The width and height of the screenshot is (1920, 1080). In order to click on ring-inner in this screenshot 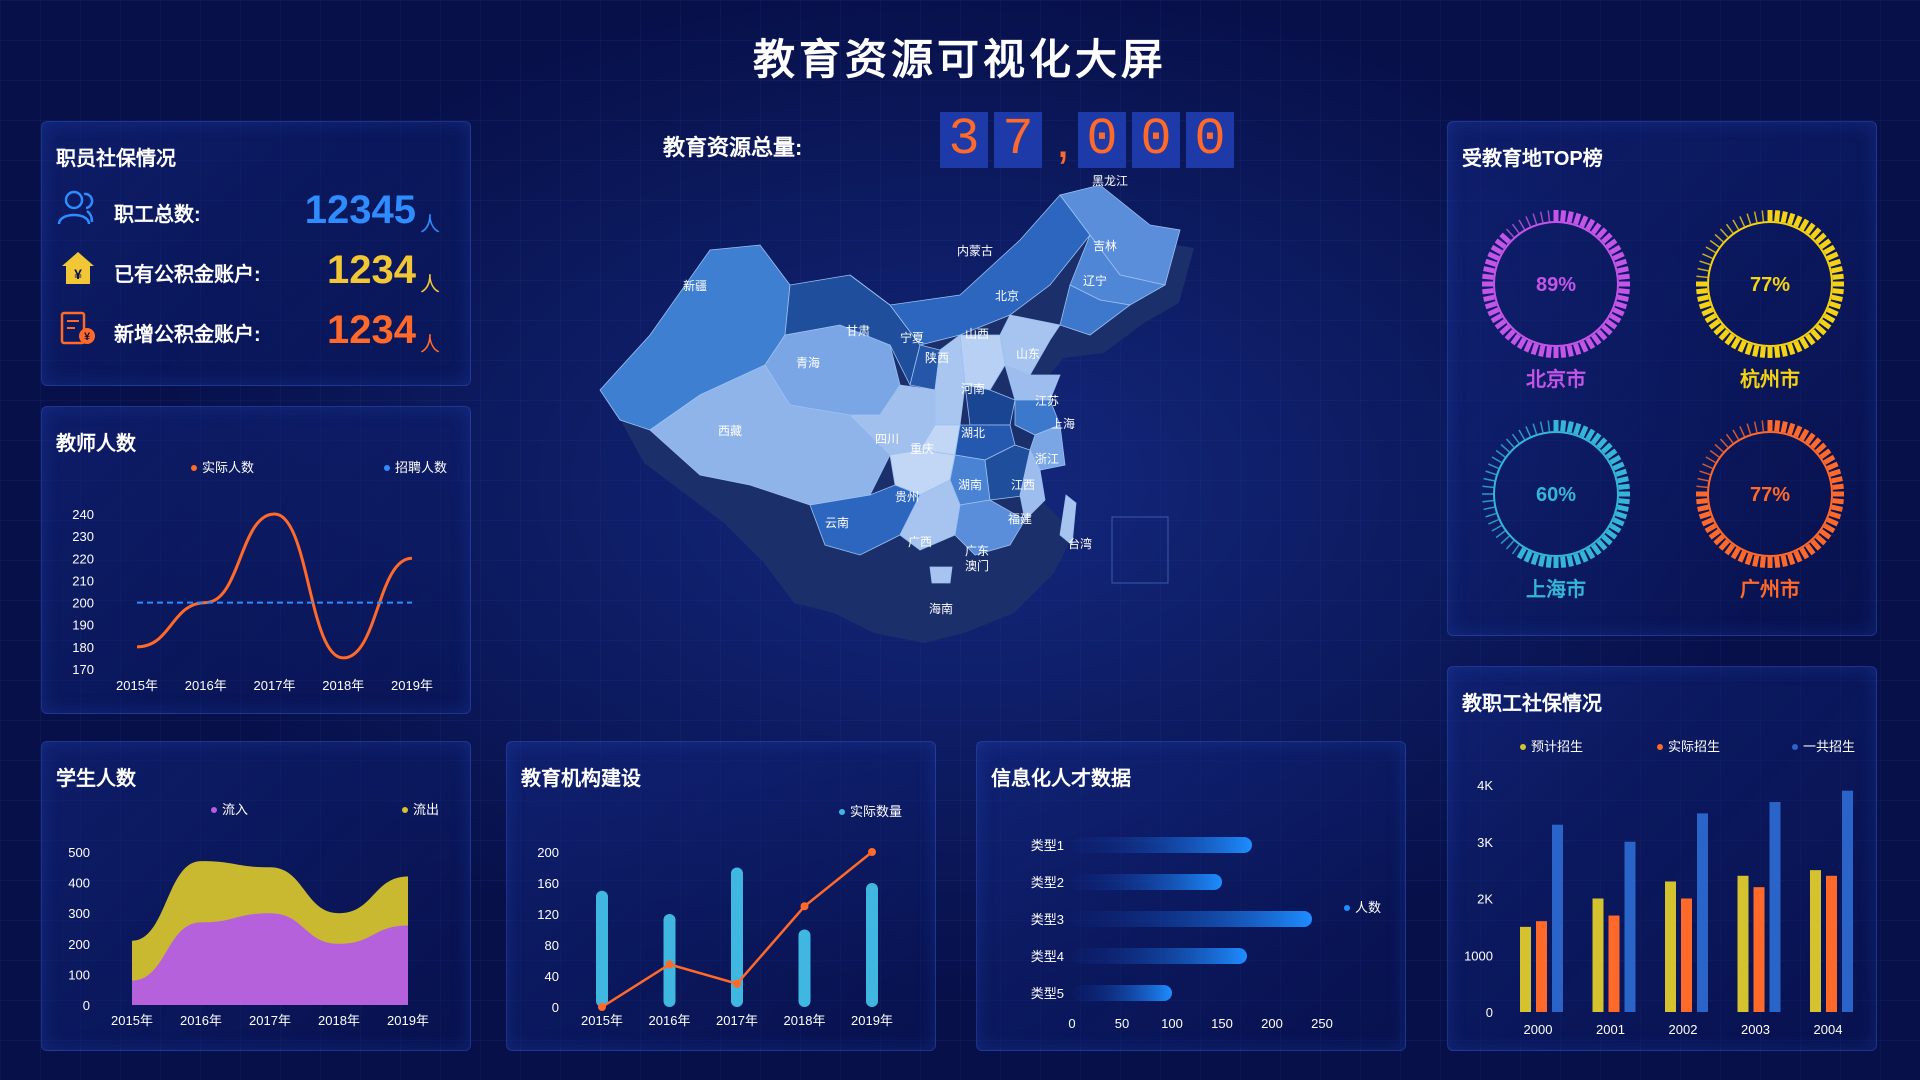, I will do `click(1770, 494)`.